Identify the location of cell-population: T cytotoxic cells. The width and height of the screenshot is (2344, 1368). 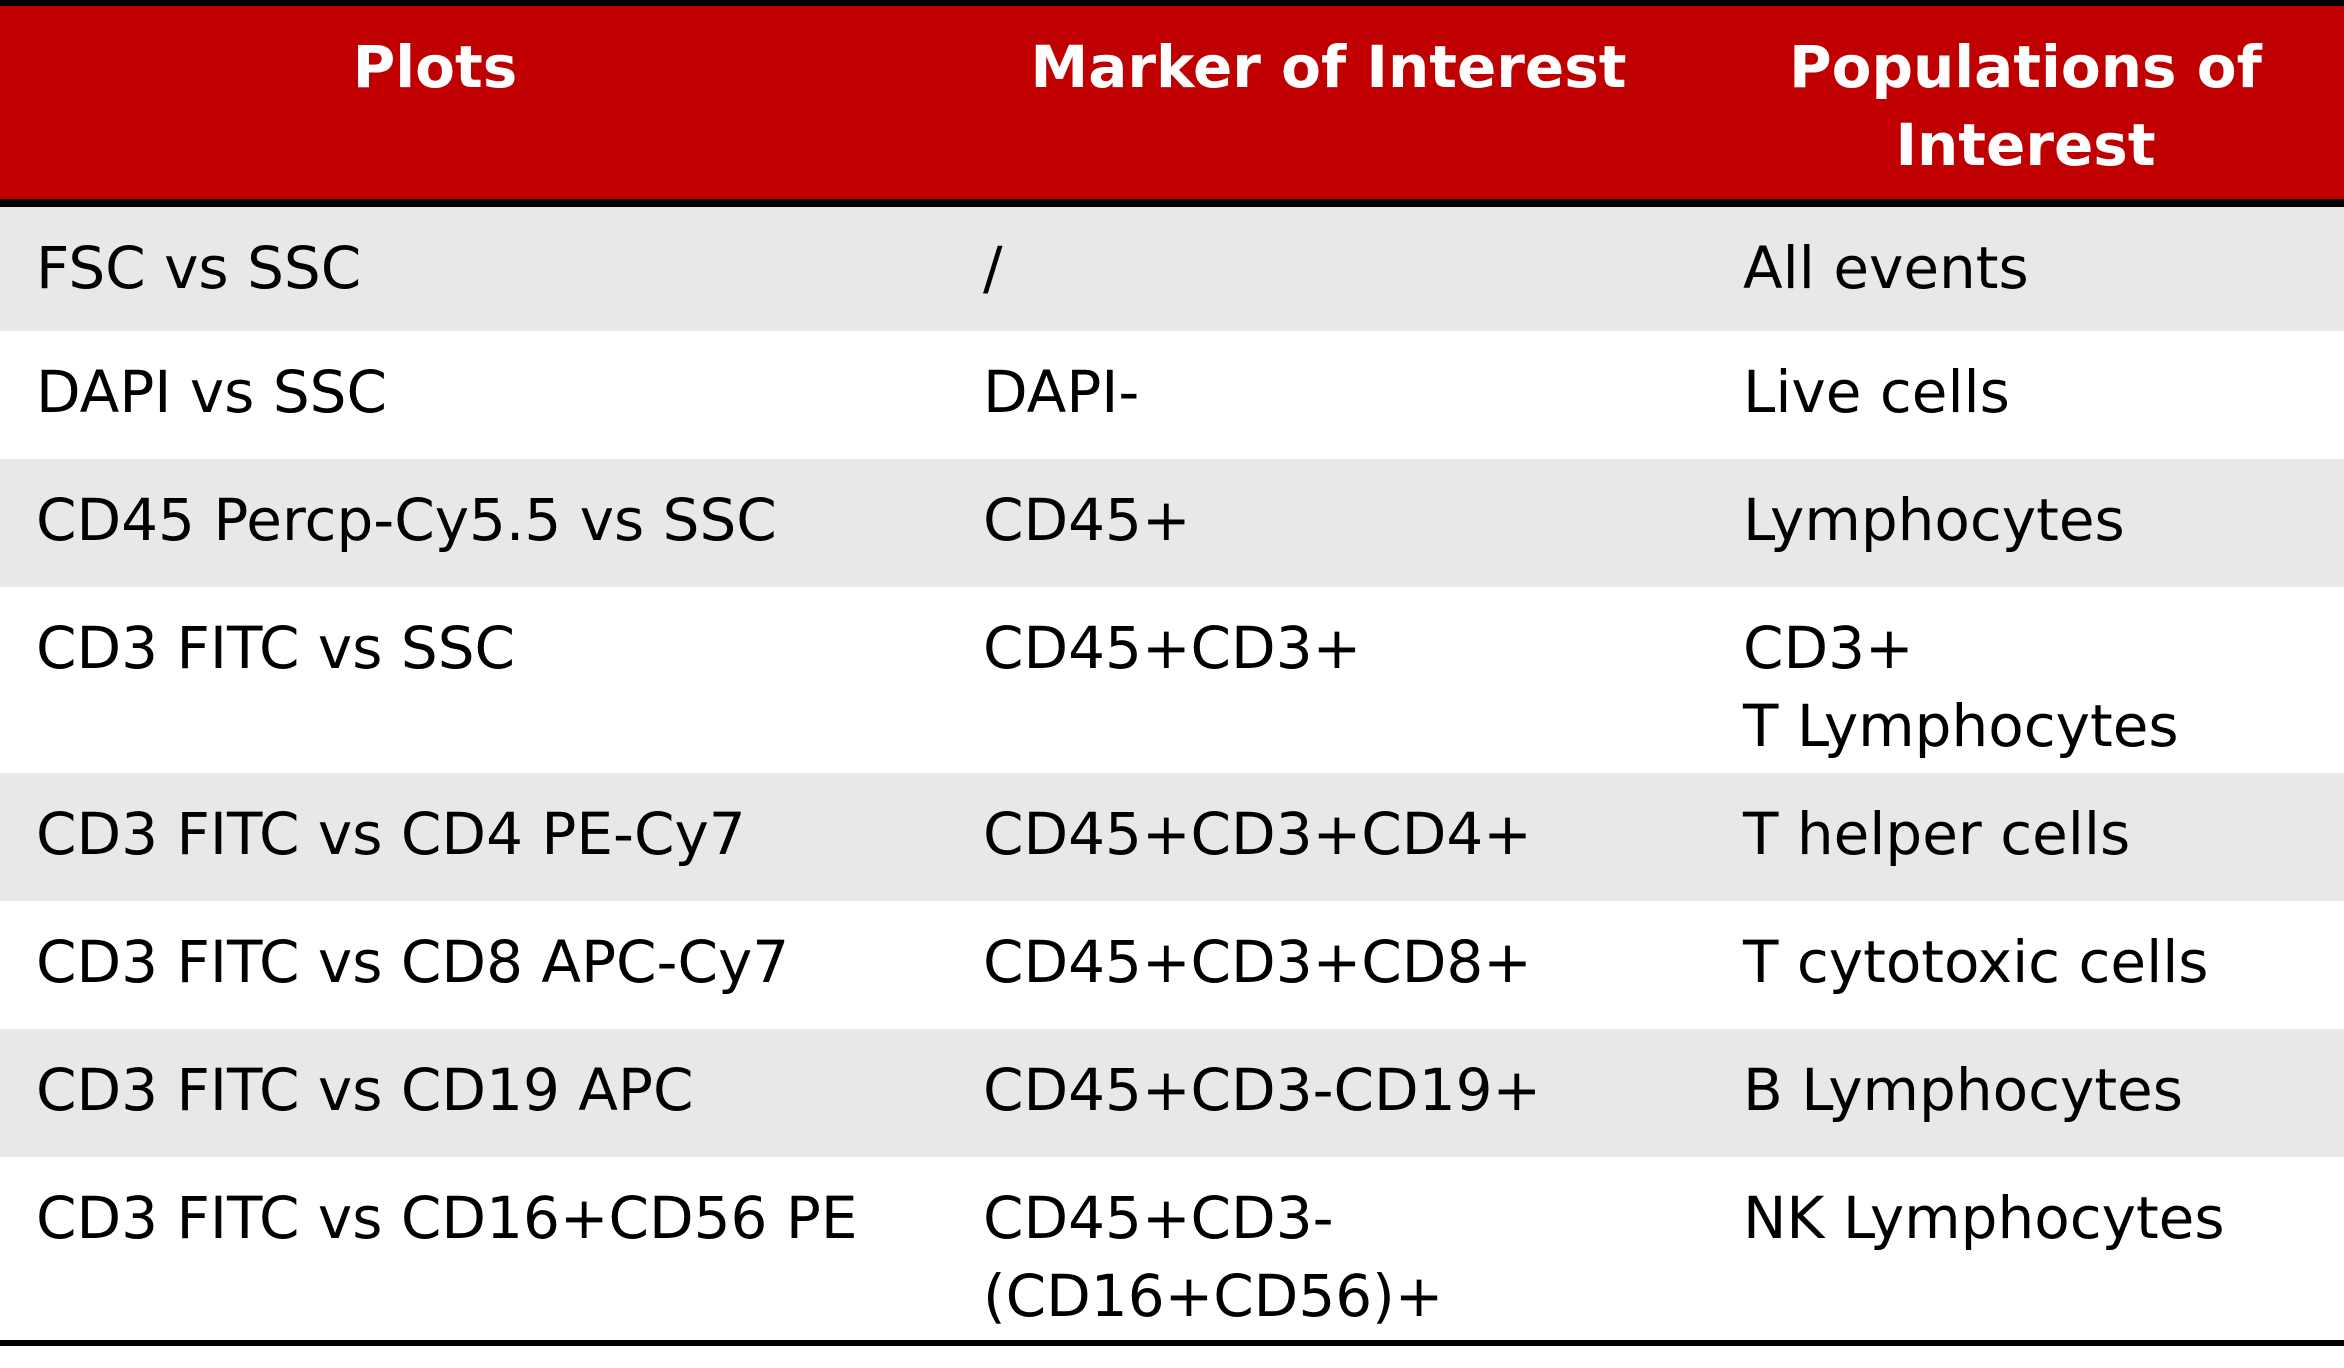
(1976, 962).